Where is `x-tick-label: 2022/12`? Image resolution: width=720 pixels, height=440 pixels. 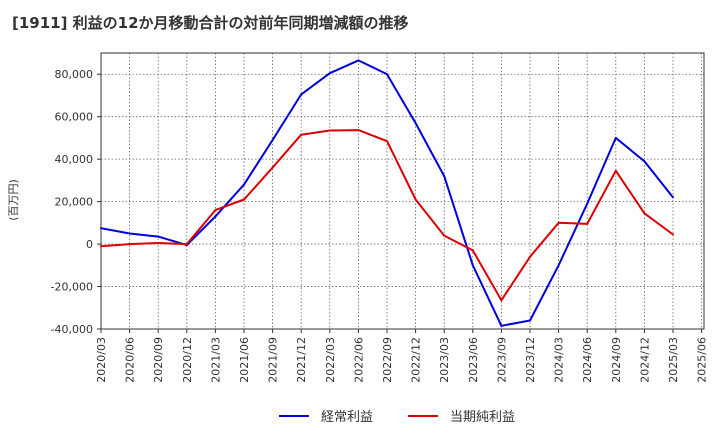 x-tick-label: 2022/12 is located at coordinates (416, 360).